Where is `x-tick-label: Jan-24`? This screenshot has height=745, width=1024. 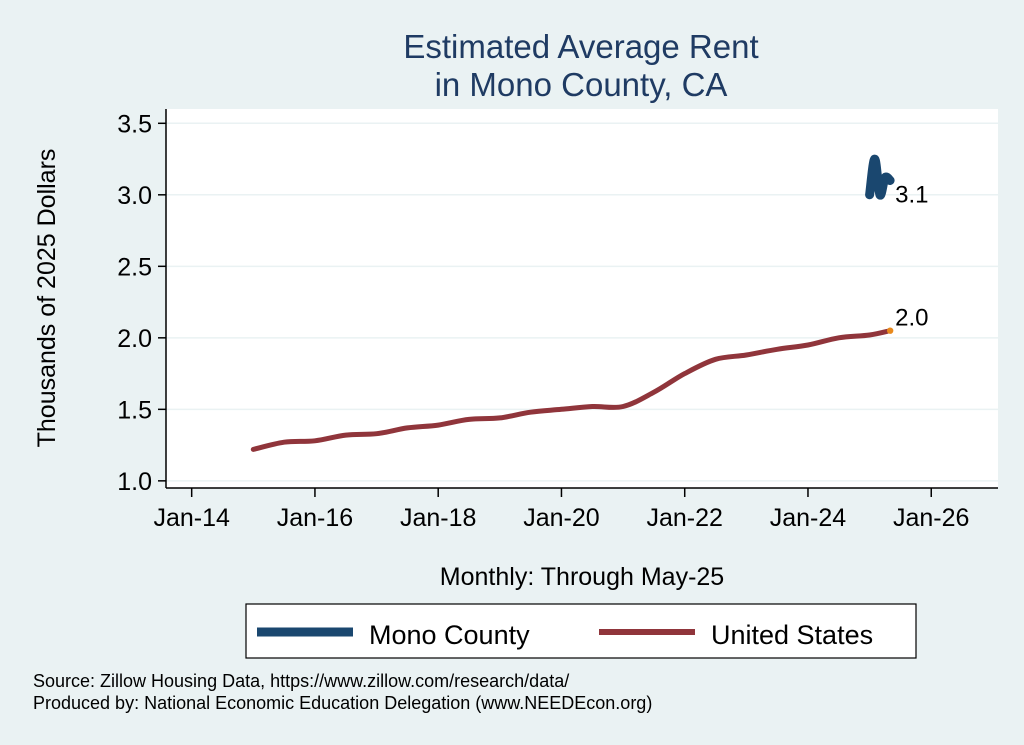 x-tick-label: Jan-24 is located at coordinates (808, 518).